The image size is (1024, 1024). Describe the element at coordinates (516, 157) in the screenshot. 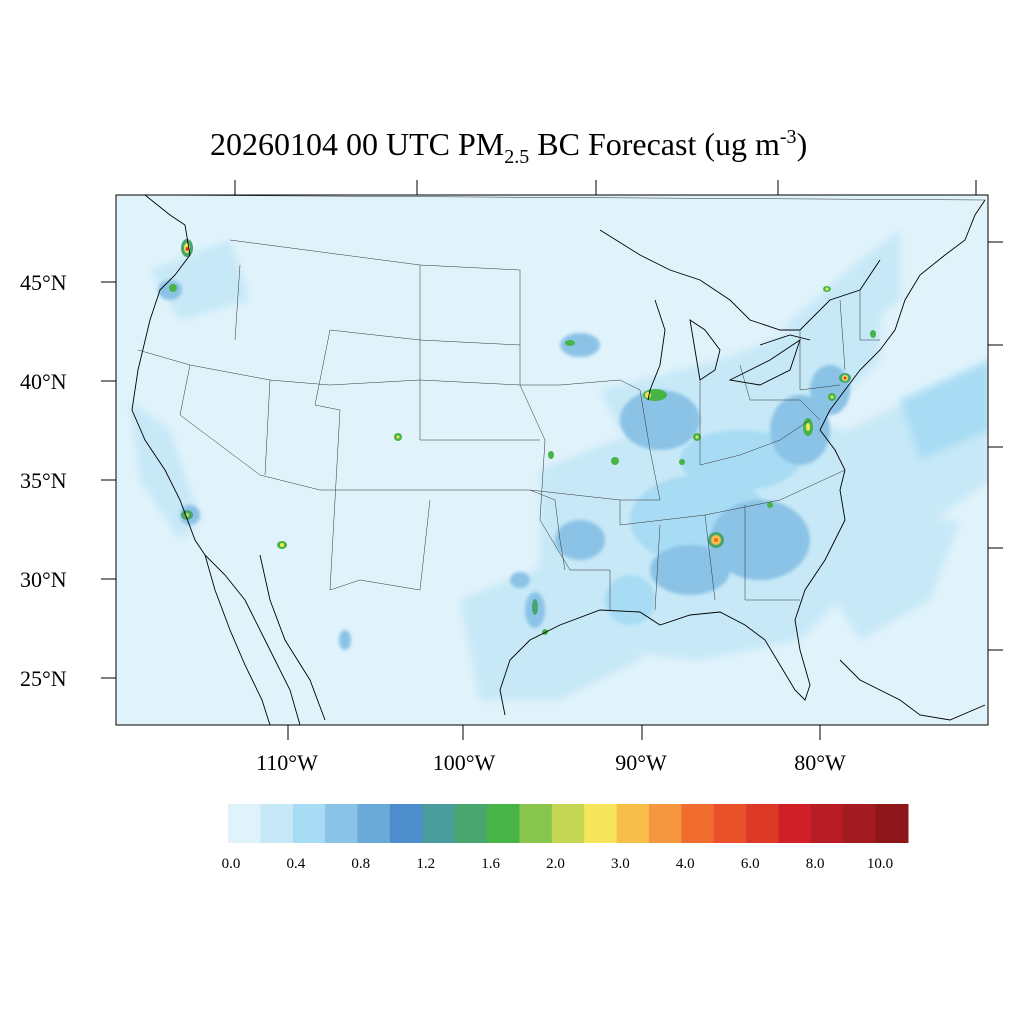

I see `title-subscript: 2.5` at that location.